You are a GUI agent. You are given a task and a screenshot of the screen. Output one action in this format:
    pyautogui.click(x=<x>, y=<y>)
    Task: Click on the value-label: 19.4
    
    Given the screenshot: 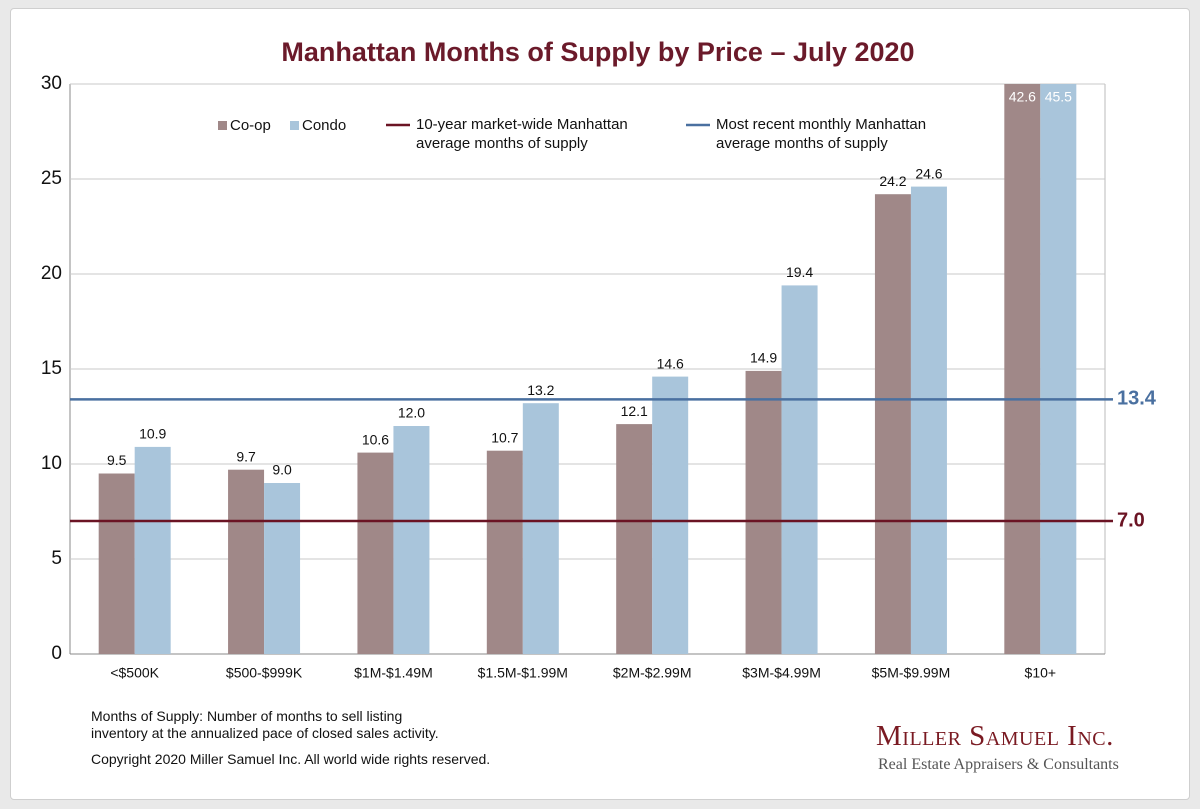 What is the action you would take?
    pyautogui.click(x=799, y=272)
    